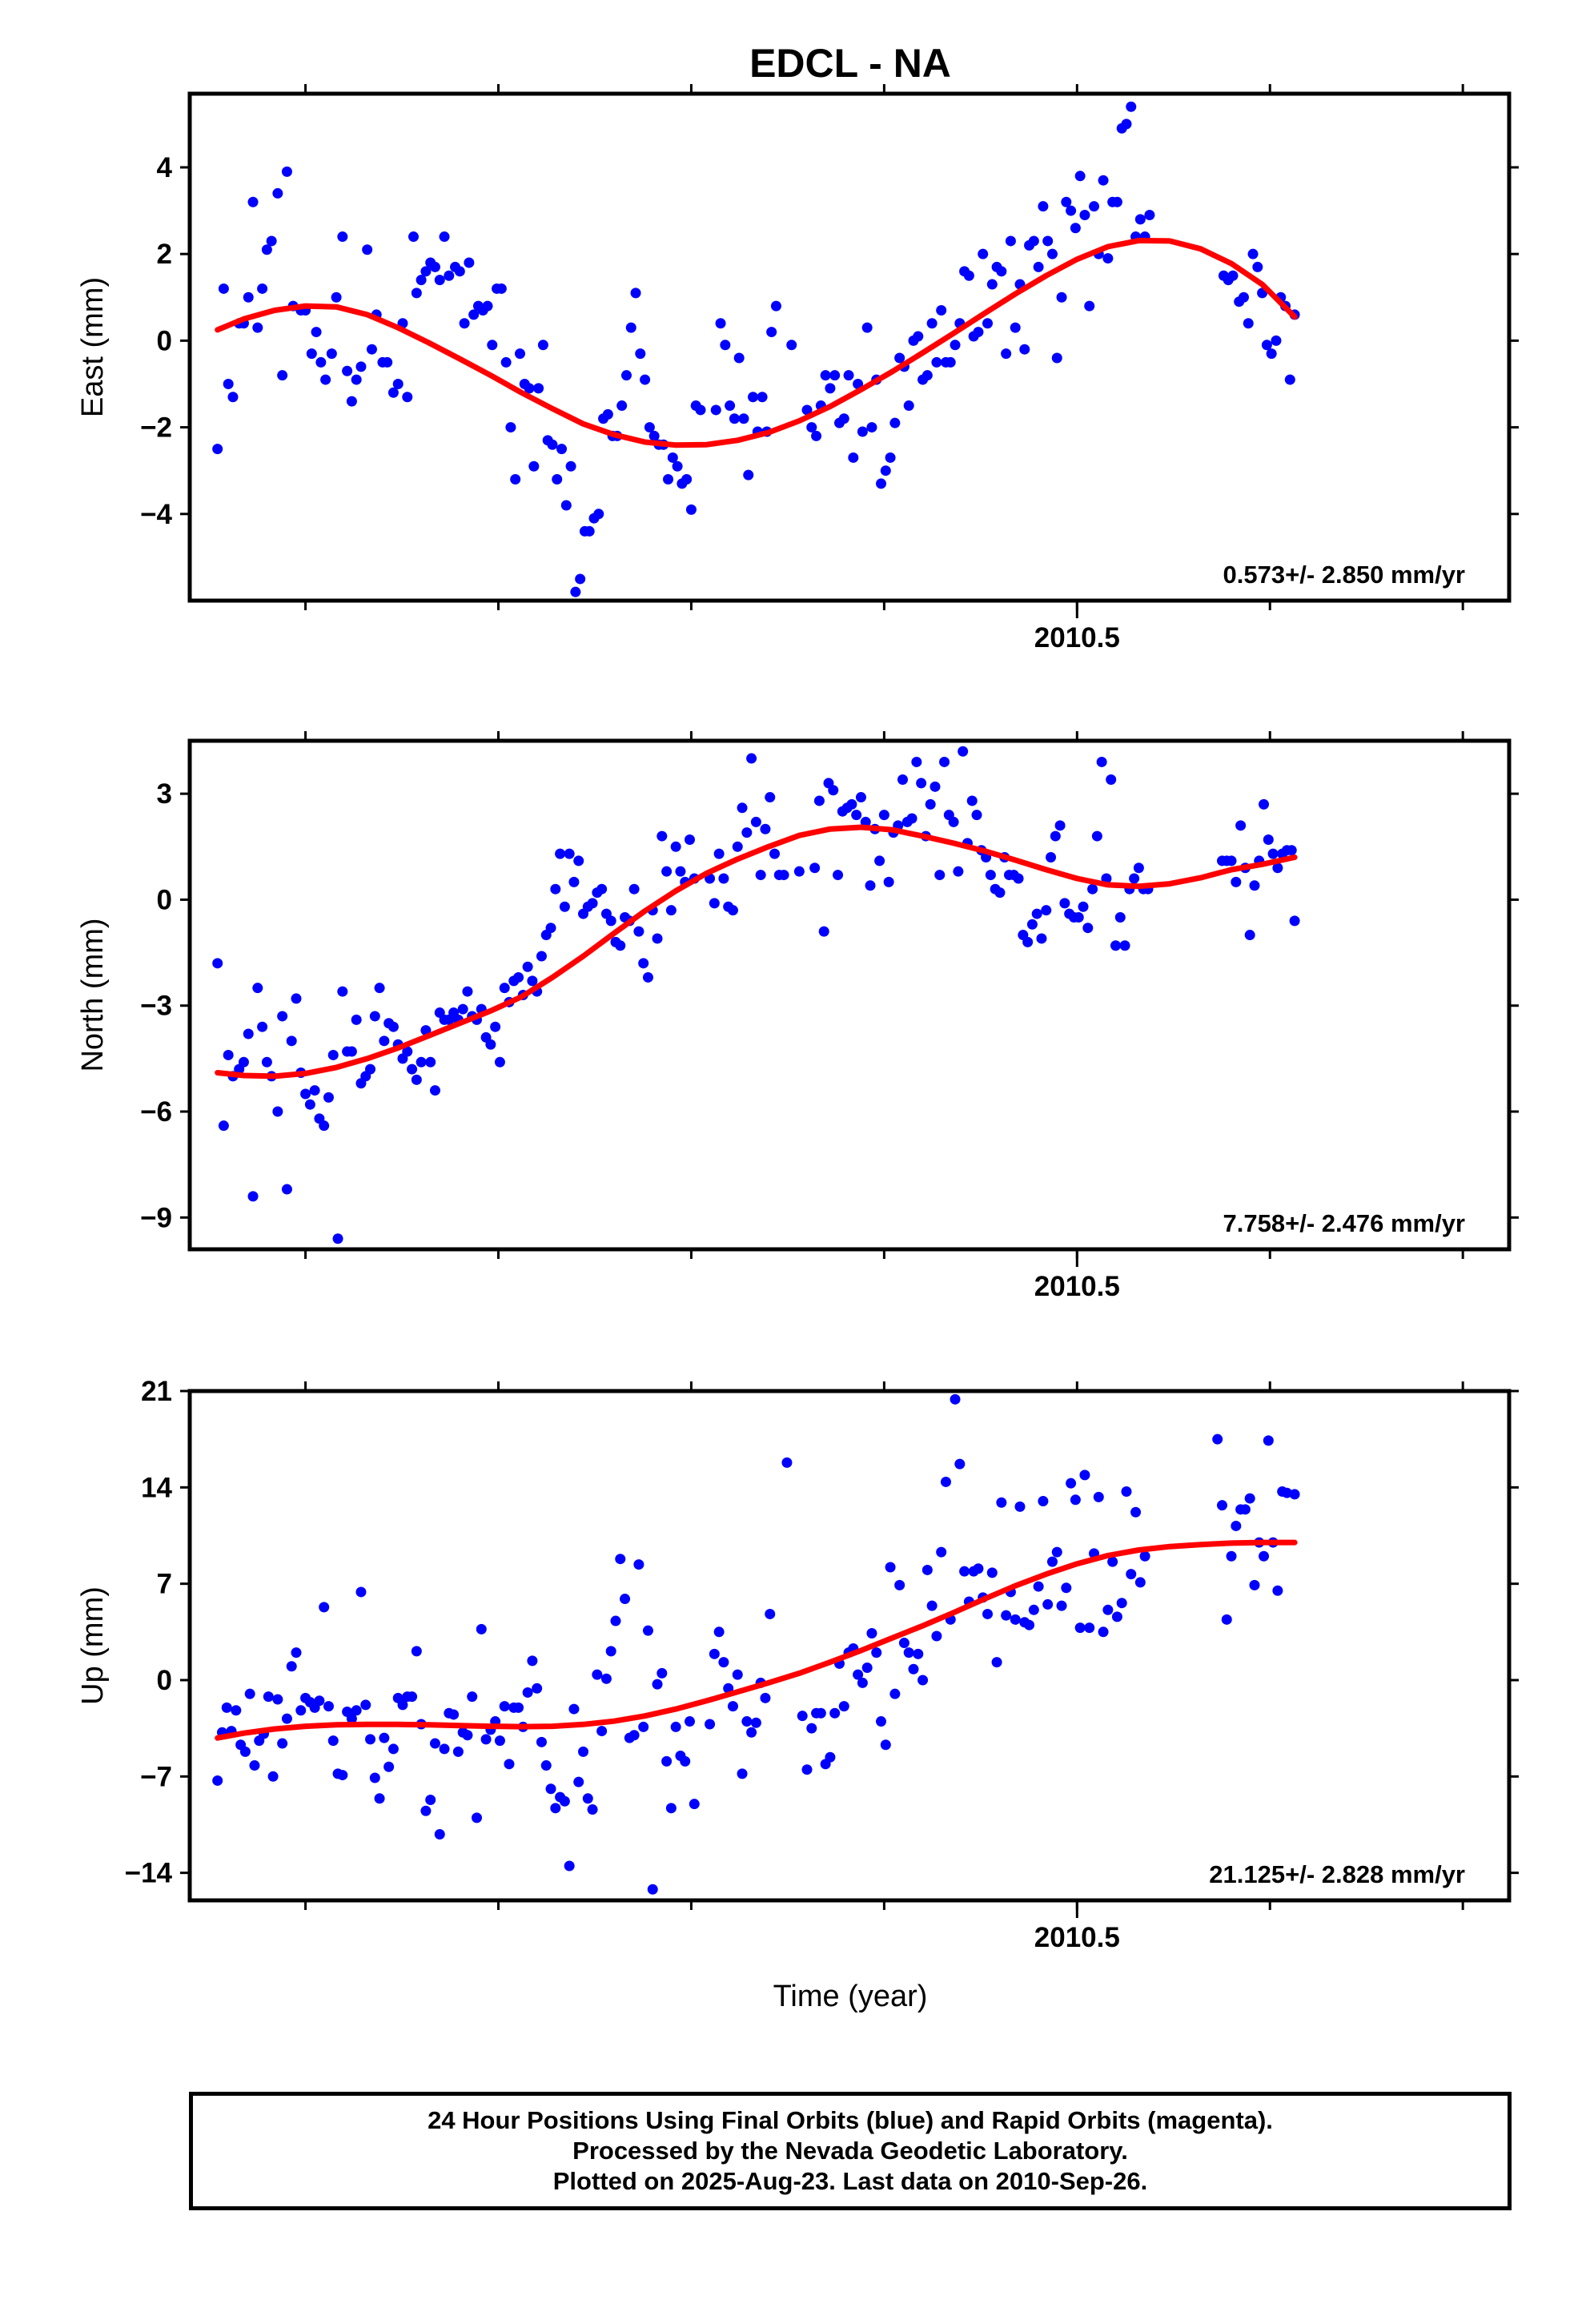  What do you see at coordinates (756, 952) in the screenshot?
I see `fit-line-north` at bounding box center [756, 952].